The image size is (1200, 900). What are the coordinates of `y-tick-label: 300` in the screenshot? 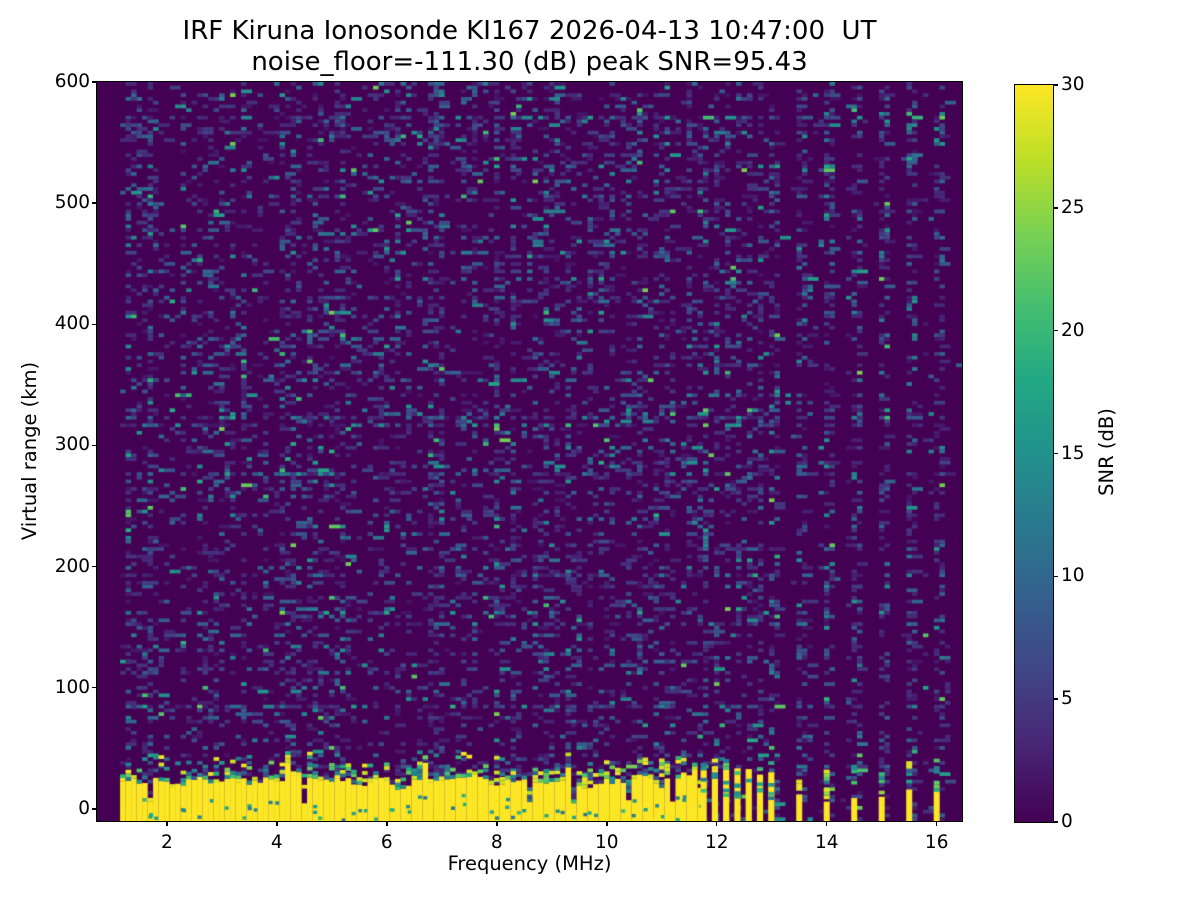 It's located at (72, 445).